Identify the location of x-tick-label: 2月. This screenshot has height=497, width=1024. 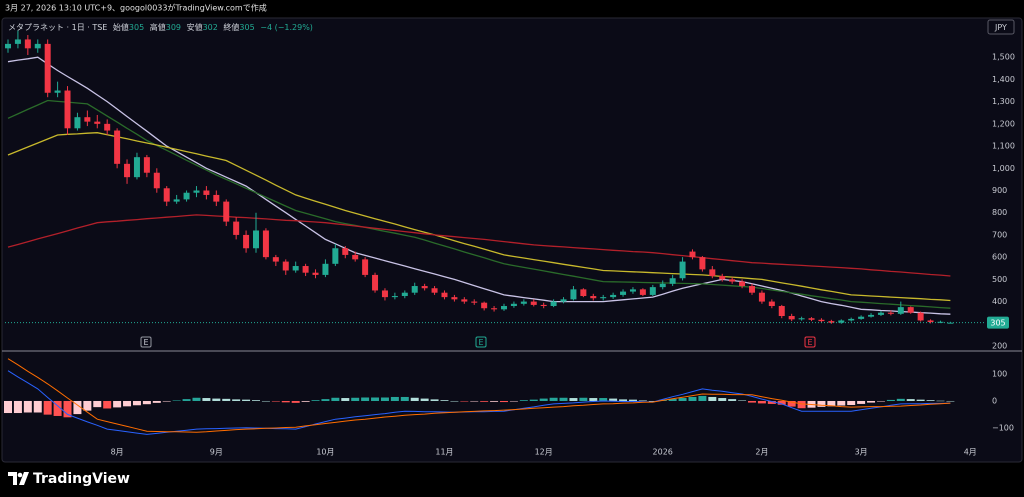
(761, 452).